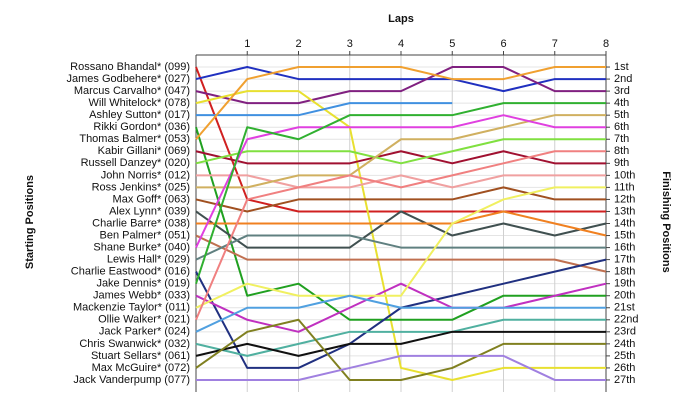 This screenshot has height=405, width=700. Describe the element at coordinates (298, 44) in the screenshot. I see `x-tick-label: 2` at that location.